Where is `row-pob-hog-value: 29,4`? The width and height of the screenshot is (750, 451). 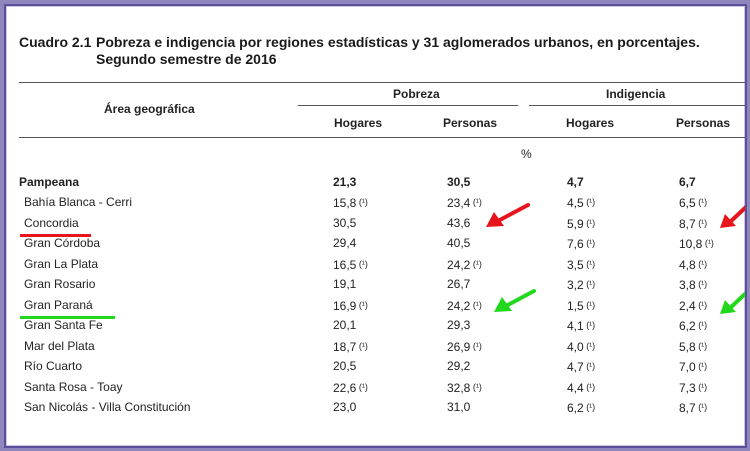 row-pob-hog-value: 29,4 is located at coordinates (345, 243).